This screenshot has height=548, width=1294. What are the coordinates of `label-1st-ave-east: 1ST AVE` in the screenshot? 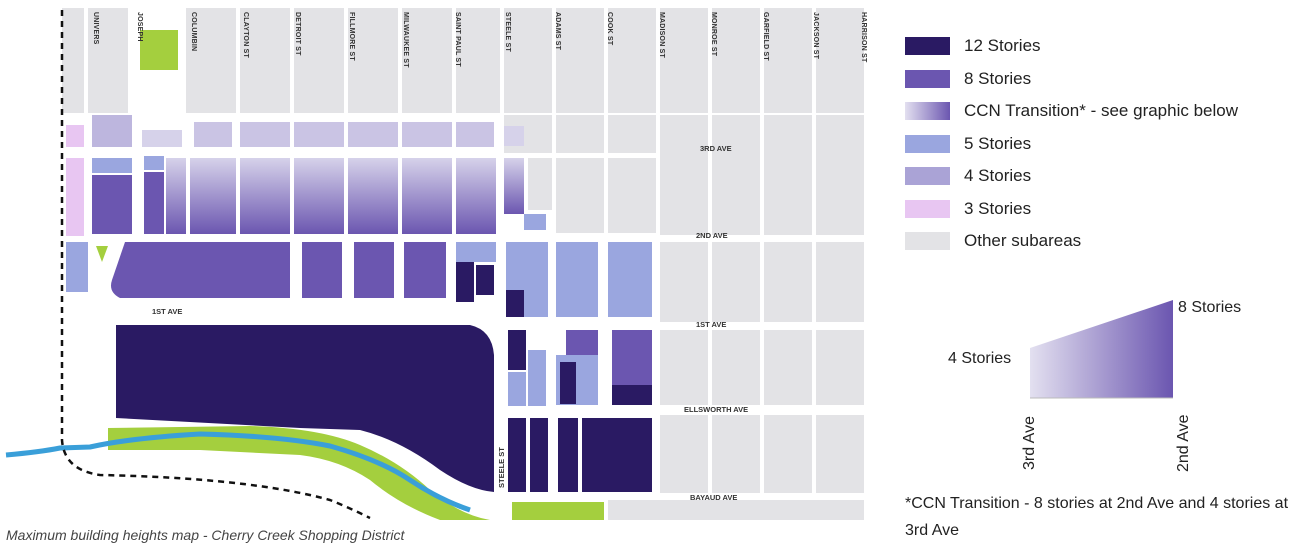 It's located at (711, 324).